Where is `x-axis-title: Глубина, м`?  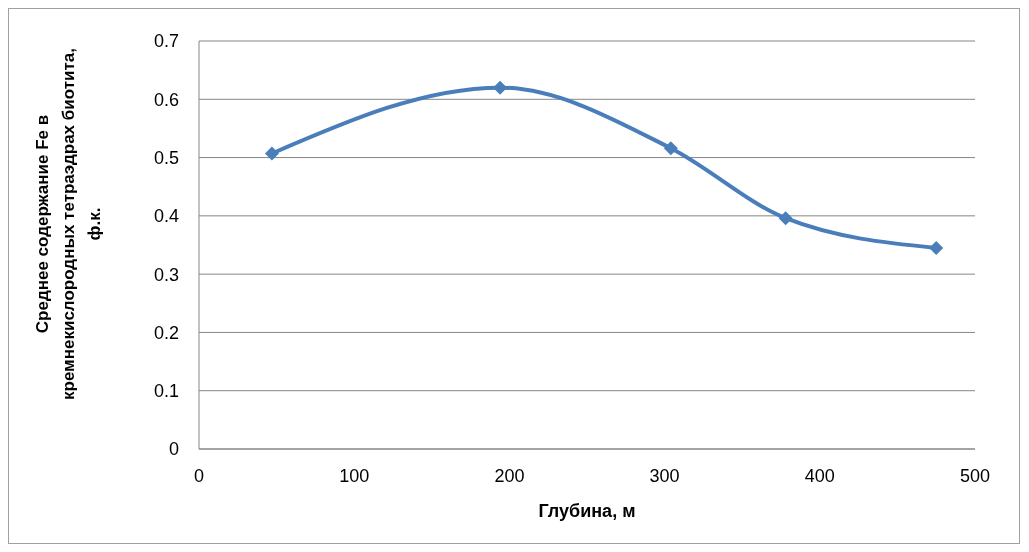 x-axis-title: Глубина, м is located at coordinates (587, 511).